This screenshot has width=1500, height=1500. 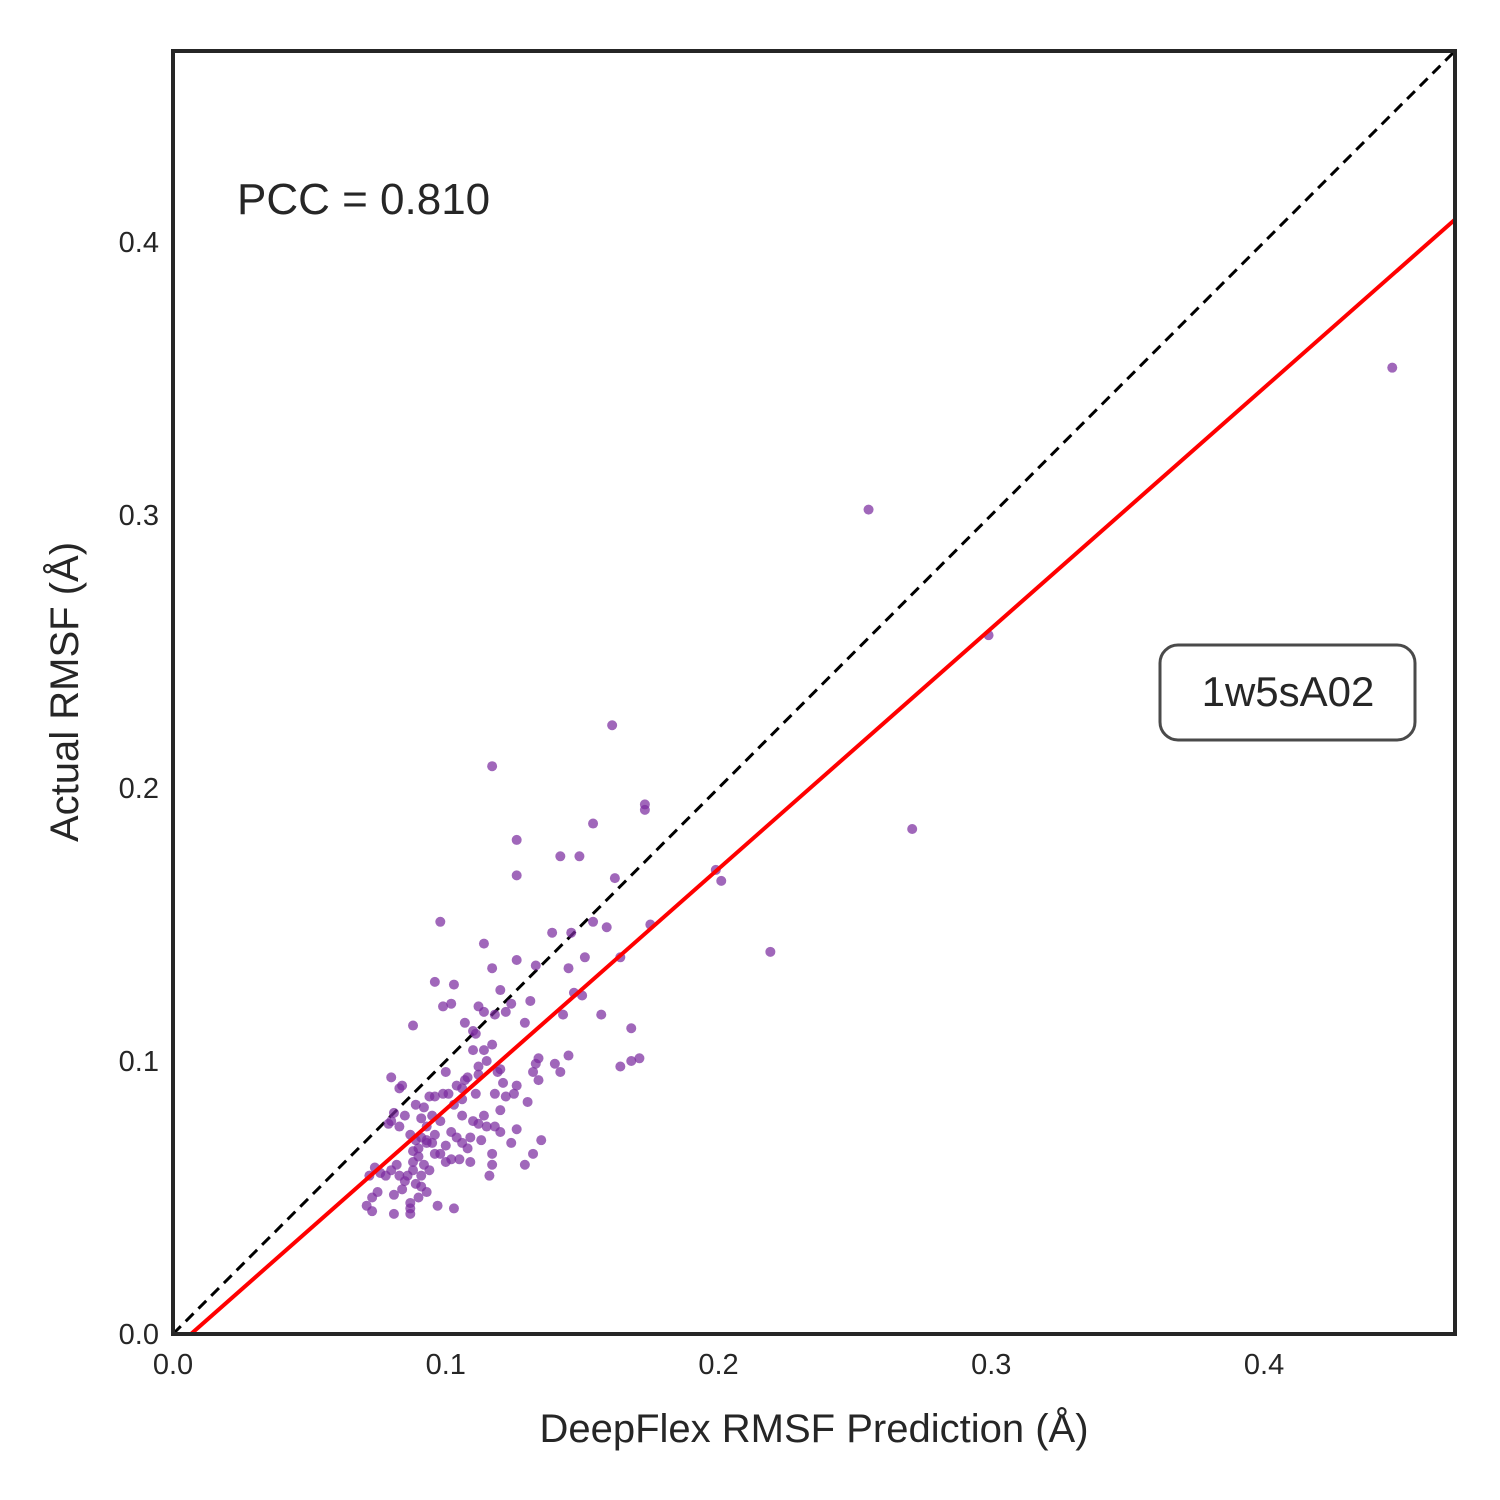 I want to click on structure-id-label: 1w5sA02, so click(x=1288, y=691).